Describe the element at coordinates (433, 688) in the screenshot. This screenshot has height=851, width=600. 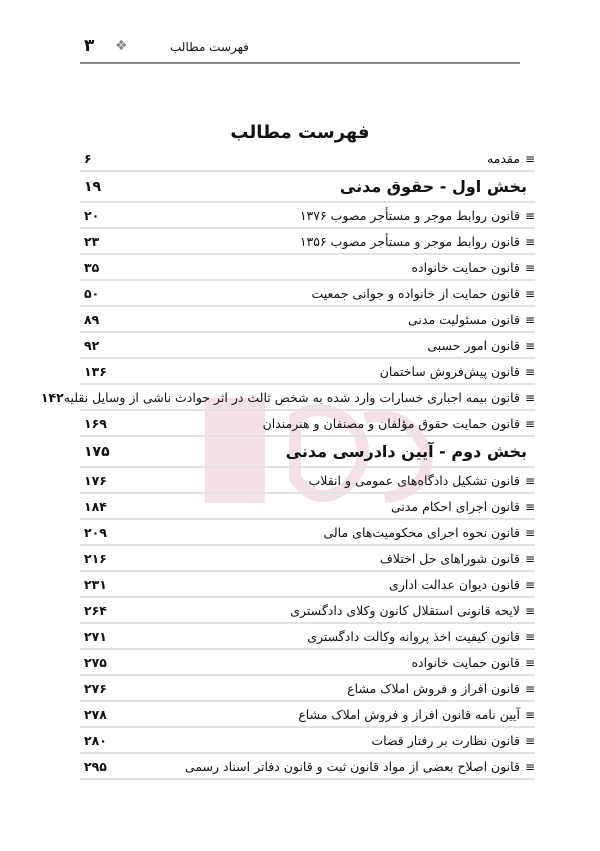
I see `toc-entry-text: قانون افراز و فروش املاک مشاع` at that location.